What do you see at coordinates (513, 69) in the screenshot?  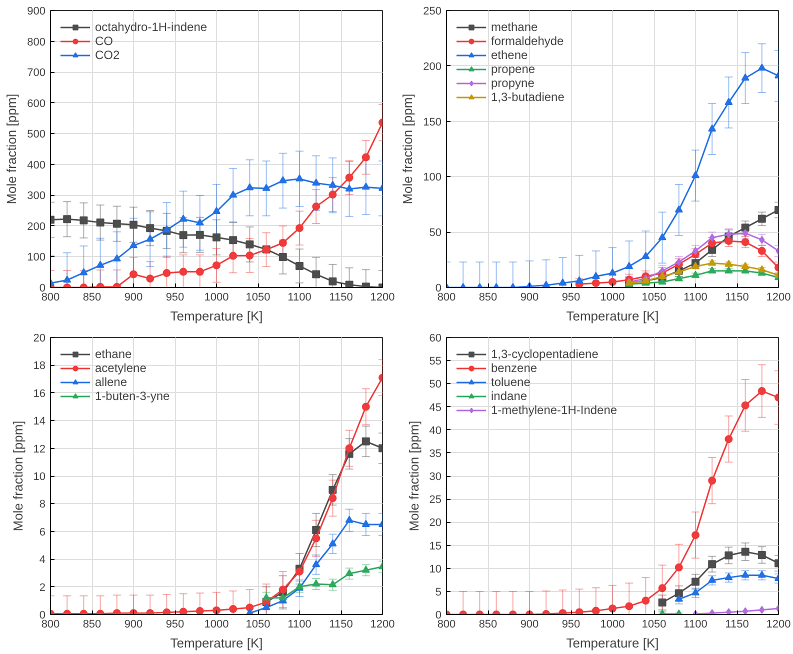 I see `legend-label: propene` at bounding box center [513, 69].